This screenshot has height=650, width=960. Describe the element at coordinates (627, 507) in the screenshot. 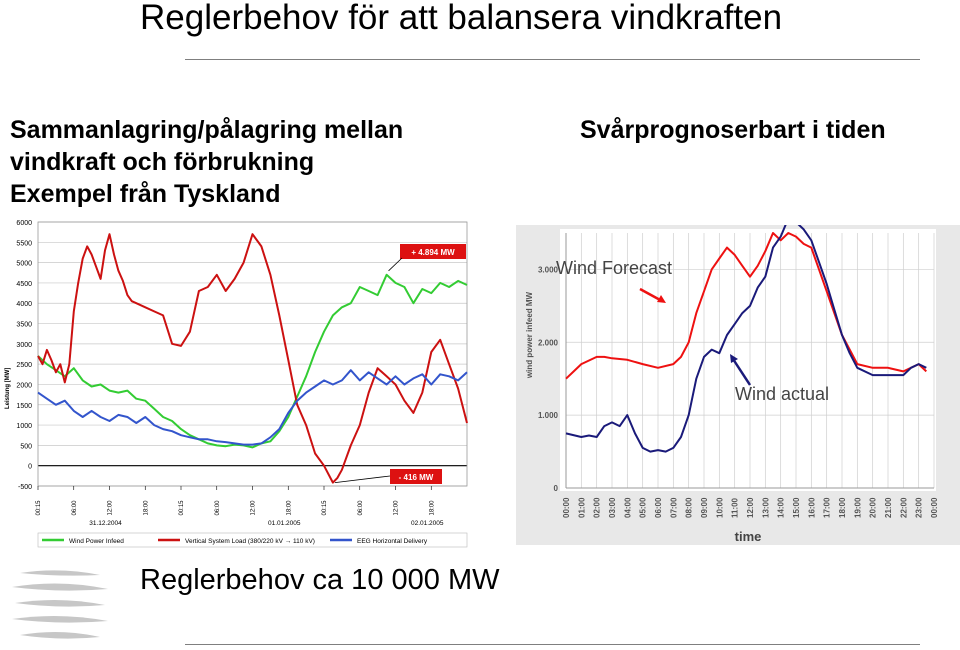

I see `right-xtick-label: 04:00` at that location.